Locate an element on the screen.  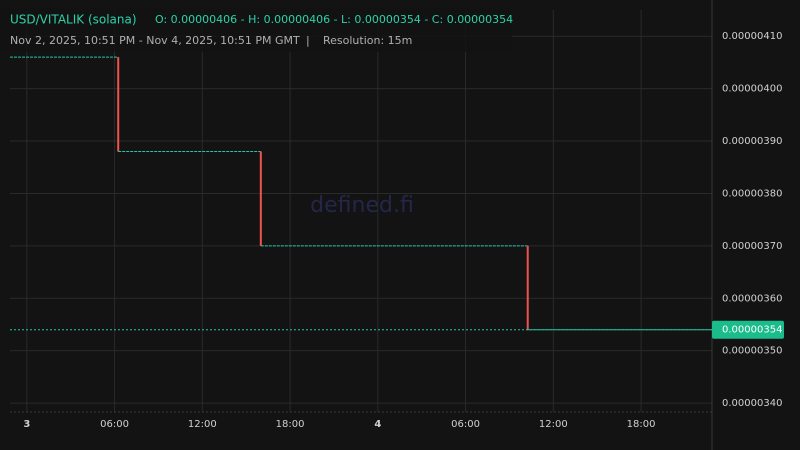
x-tick-label: 4 is located at coordinates (377, 424).